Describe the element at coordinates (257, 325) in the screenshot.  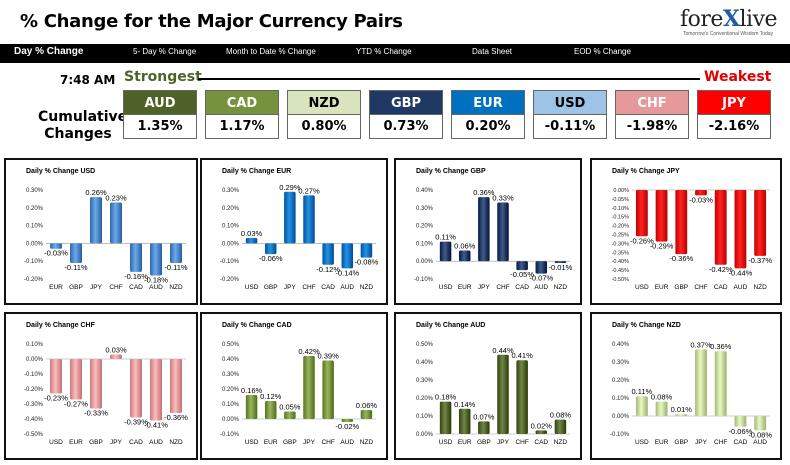
I see `chart-title: Daily % Change CAD` at that location.